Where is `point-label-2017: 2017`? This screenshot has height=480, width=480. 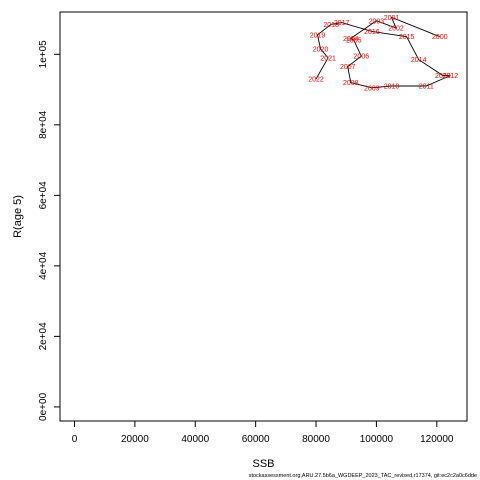 point-label-2017: 2017 is located at coordinates (342, 23).